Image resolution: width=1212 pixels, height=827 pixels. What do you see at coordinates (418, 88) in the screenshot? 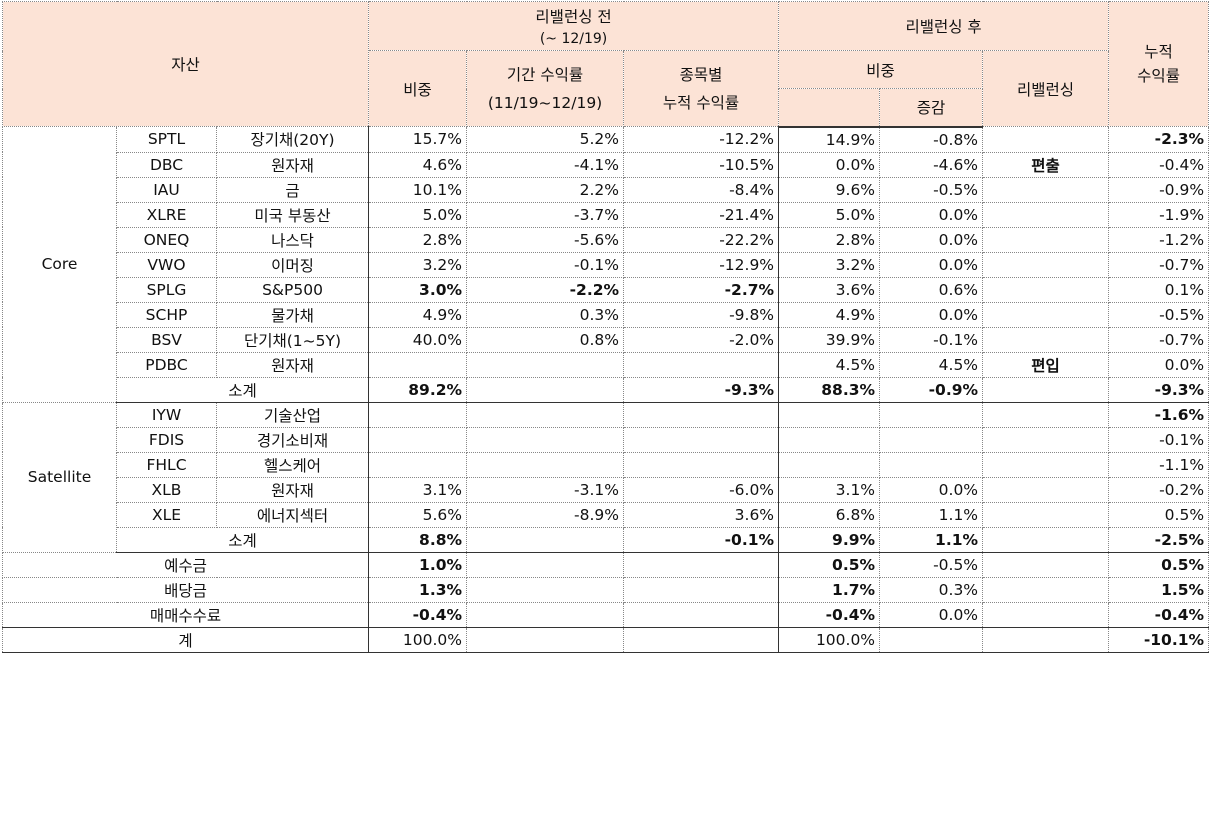
I see `header-weight: 비중` at bounding box center [418, 88].